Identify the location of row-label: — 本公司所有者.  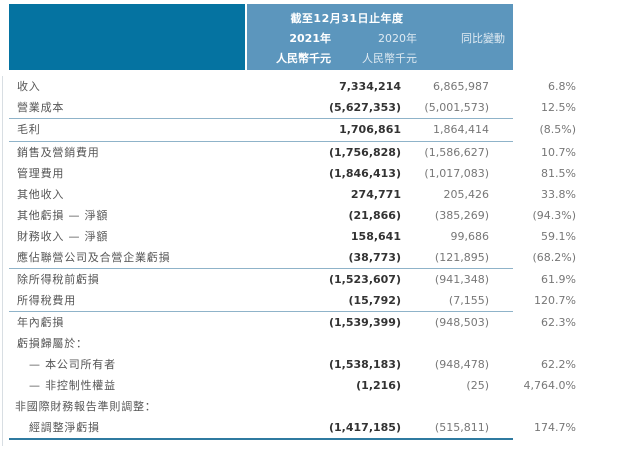
(72, 364).